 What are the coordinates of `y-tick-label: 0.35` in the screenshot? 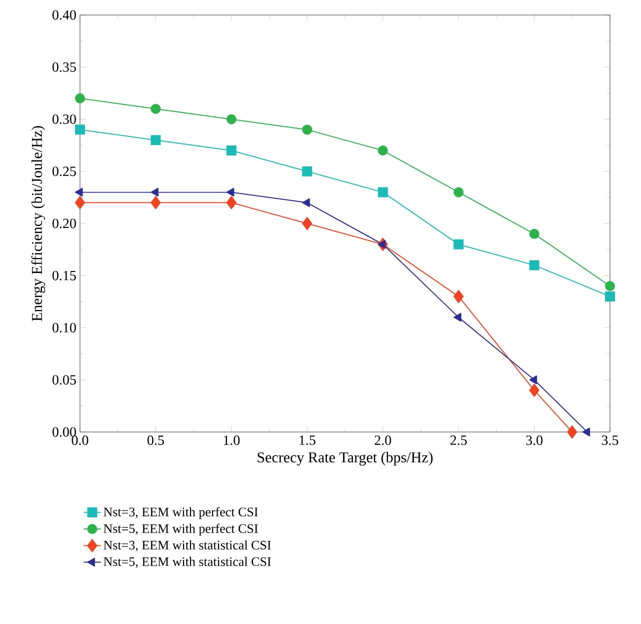 It's located at (64, 67).